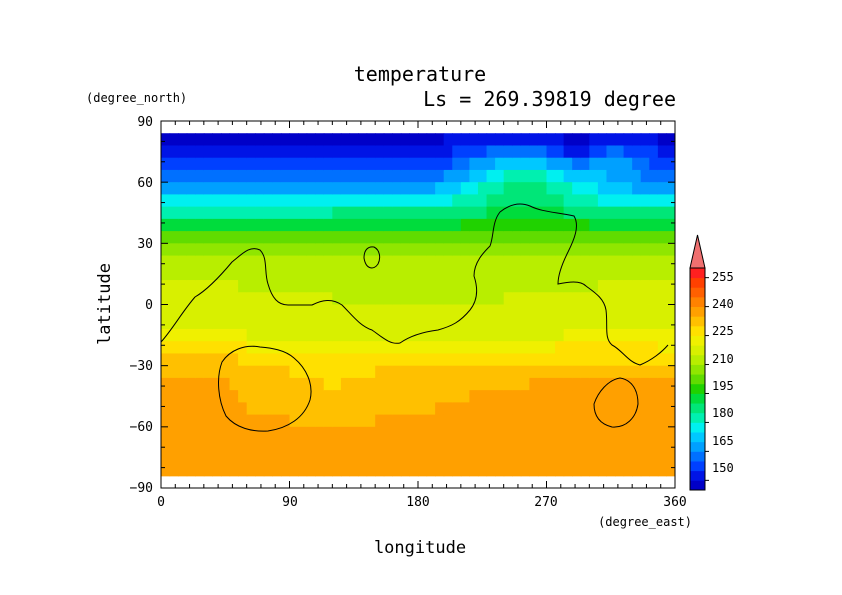 Image resolution: width=842 pixels, height=595 pixels. I want to click on colorbar-swatch, so click(697, 321).